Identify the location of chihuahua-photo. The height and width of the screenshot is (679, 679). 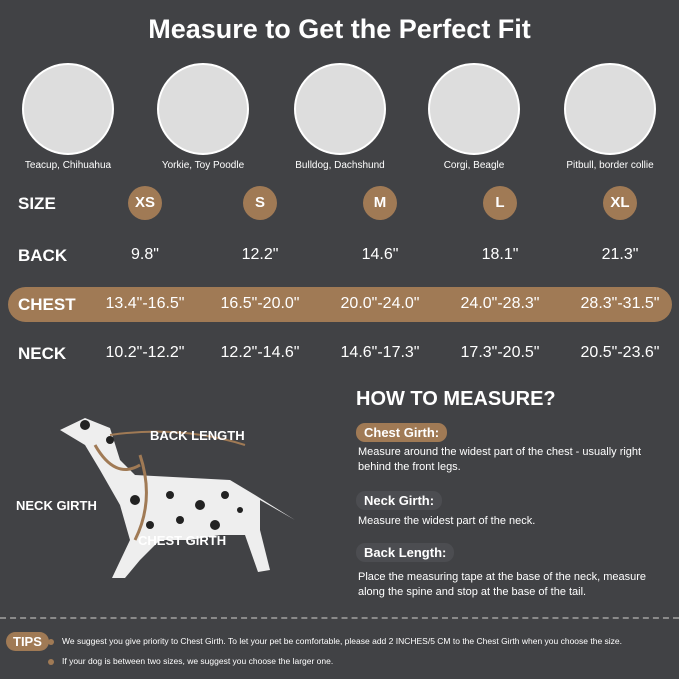
(68, 109).